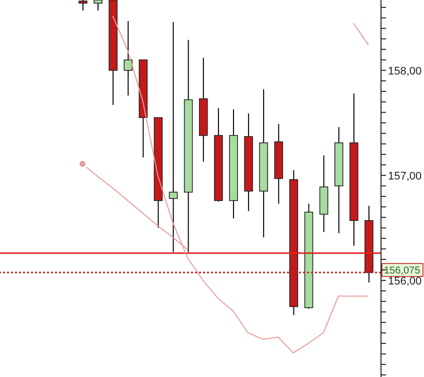 This screenshot has height=377, width=424. I want to click on ref-line-label: 156,075, so click(402, 271).